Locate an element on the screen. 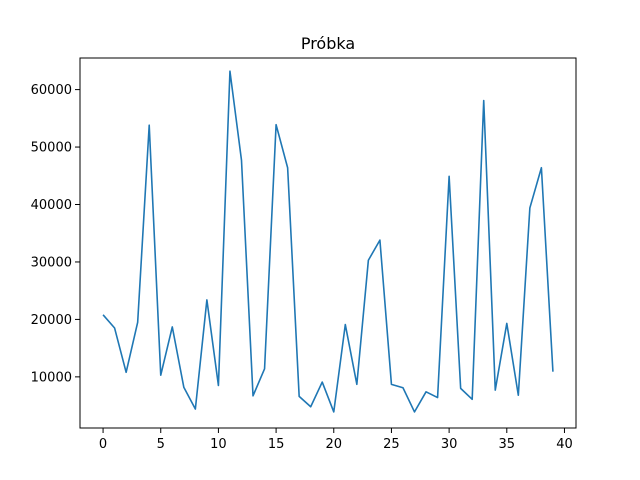 Image resolution: width=640 pixels, height=480 pixels. x-tick-label: 10 is located at coordinates (218, 444).